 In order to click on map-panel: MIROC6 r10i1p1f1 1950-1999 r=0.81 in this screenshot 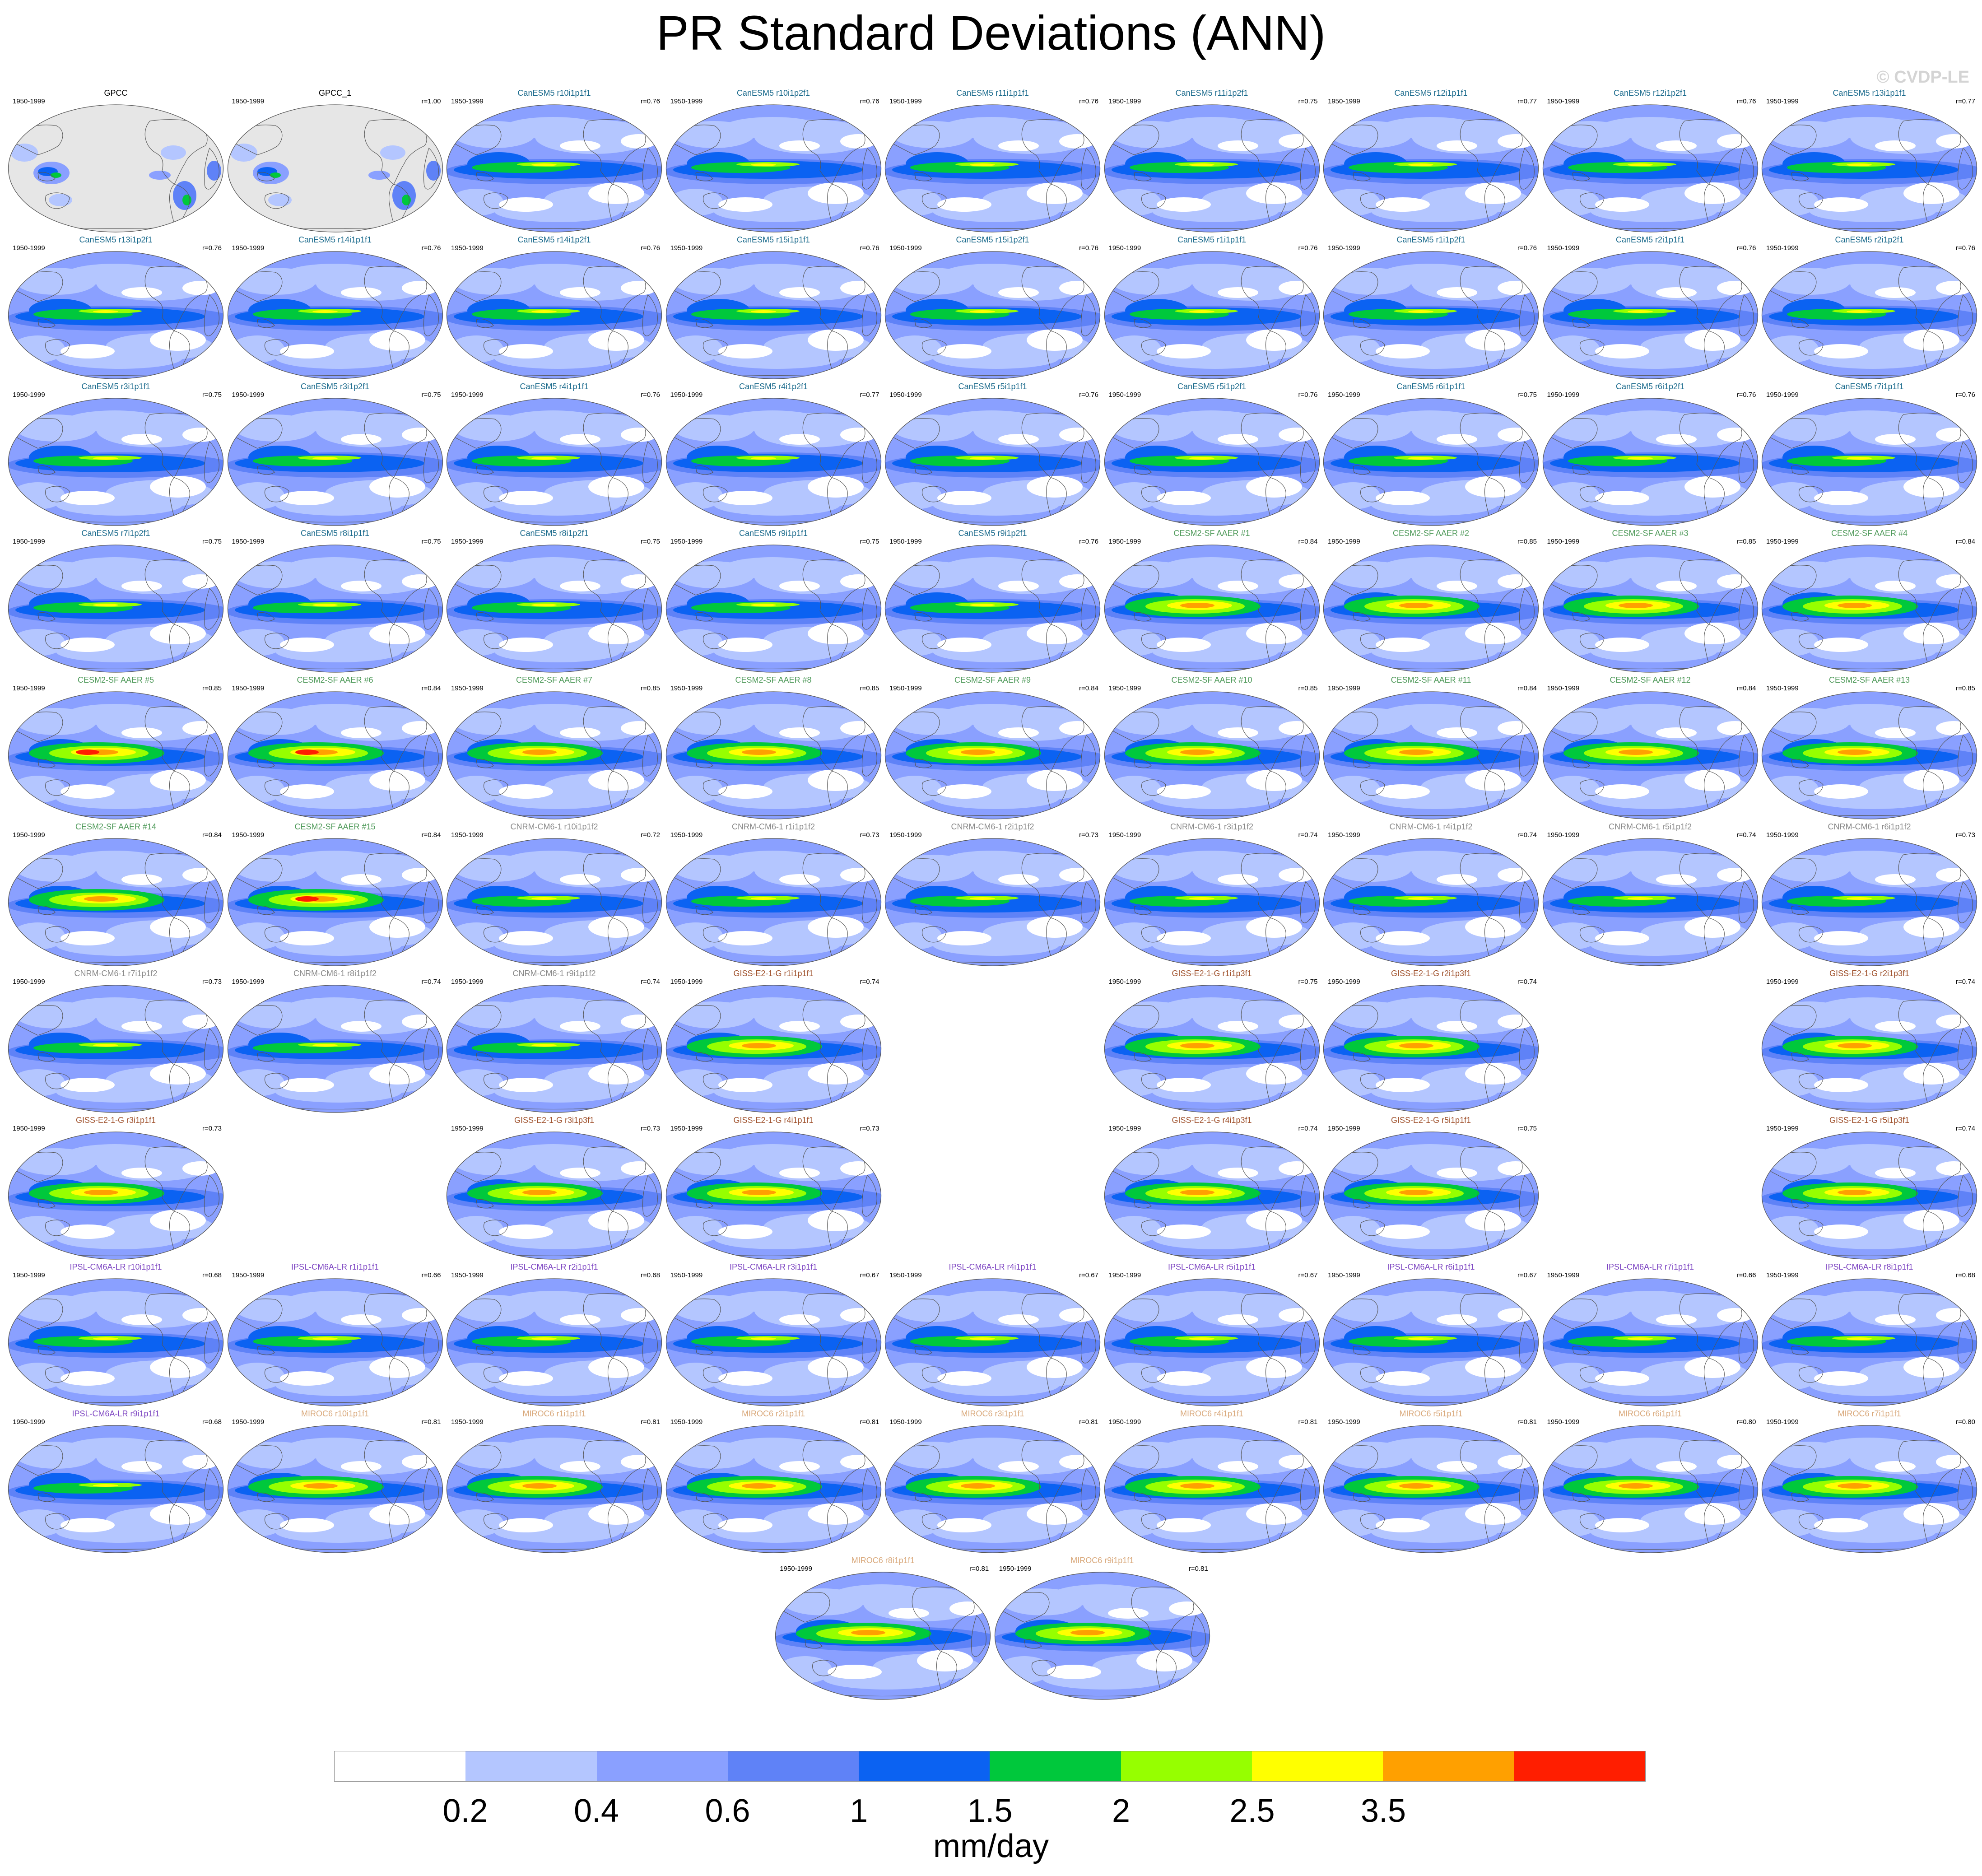, I will do `click(335, 1480)`.